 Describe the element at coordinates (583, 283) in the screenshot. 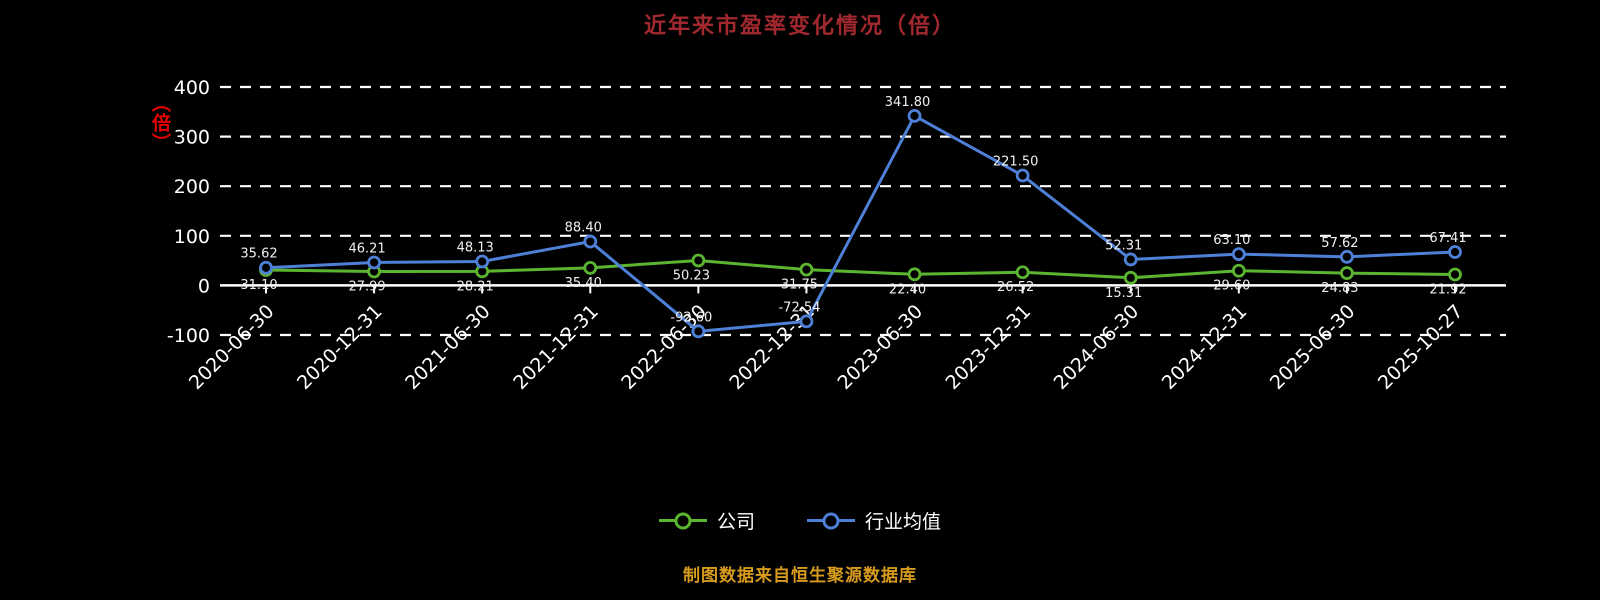

I see `data-label: 35.40` at that location.